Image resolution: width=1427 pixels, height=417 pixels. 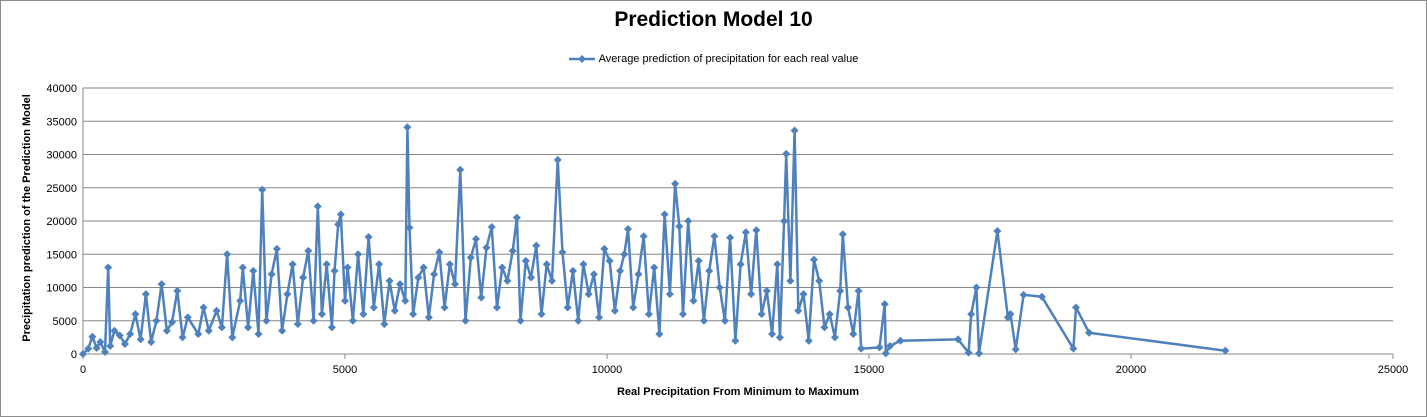 I want to click on y-tick-label: 20000, so click(x=61, y=222).